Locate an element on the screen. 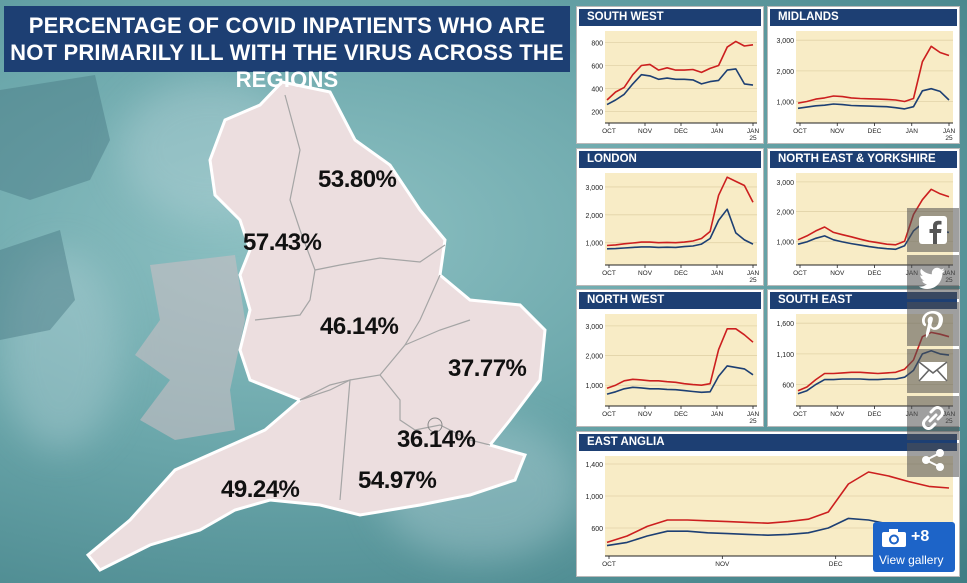 Image resolution: width=967 pixels, height=583 pixels. view-gallery-button: +8 View gallery is located at coordinates (914, 547).